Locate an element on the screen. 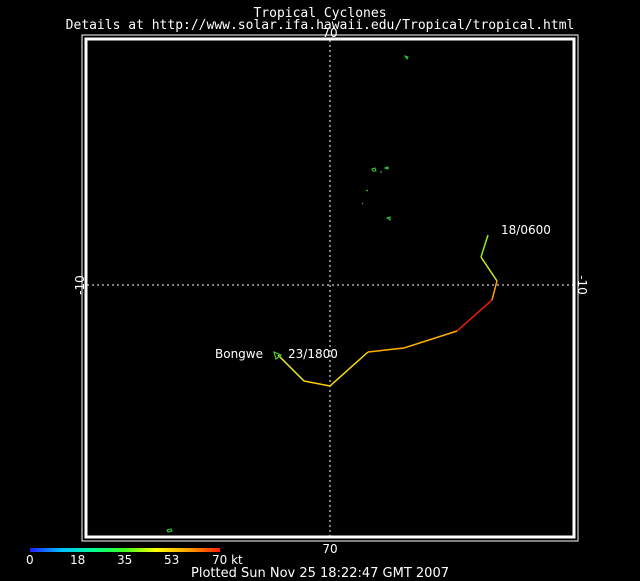 This screenshot has height=581, width=640. track-end-label: 23/1800 is located at coordinates (313, 354).